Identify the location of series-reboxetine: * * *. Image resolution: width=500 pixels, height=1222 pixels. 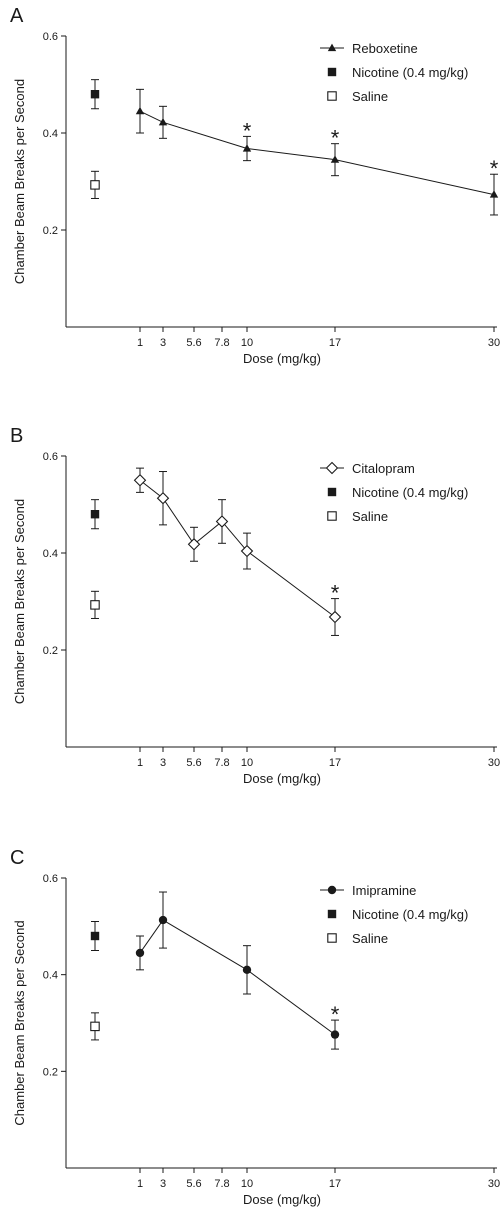
(317, 152).